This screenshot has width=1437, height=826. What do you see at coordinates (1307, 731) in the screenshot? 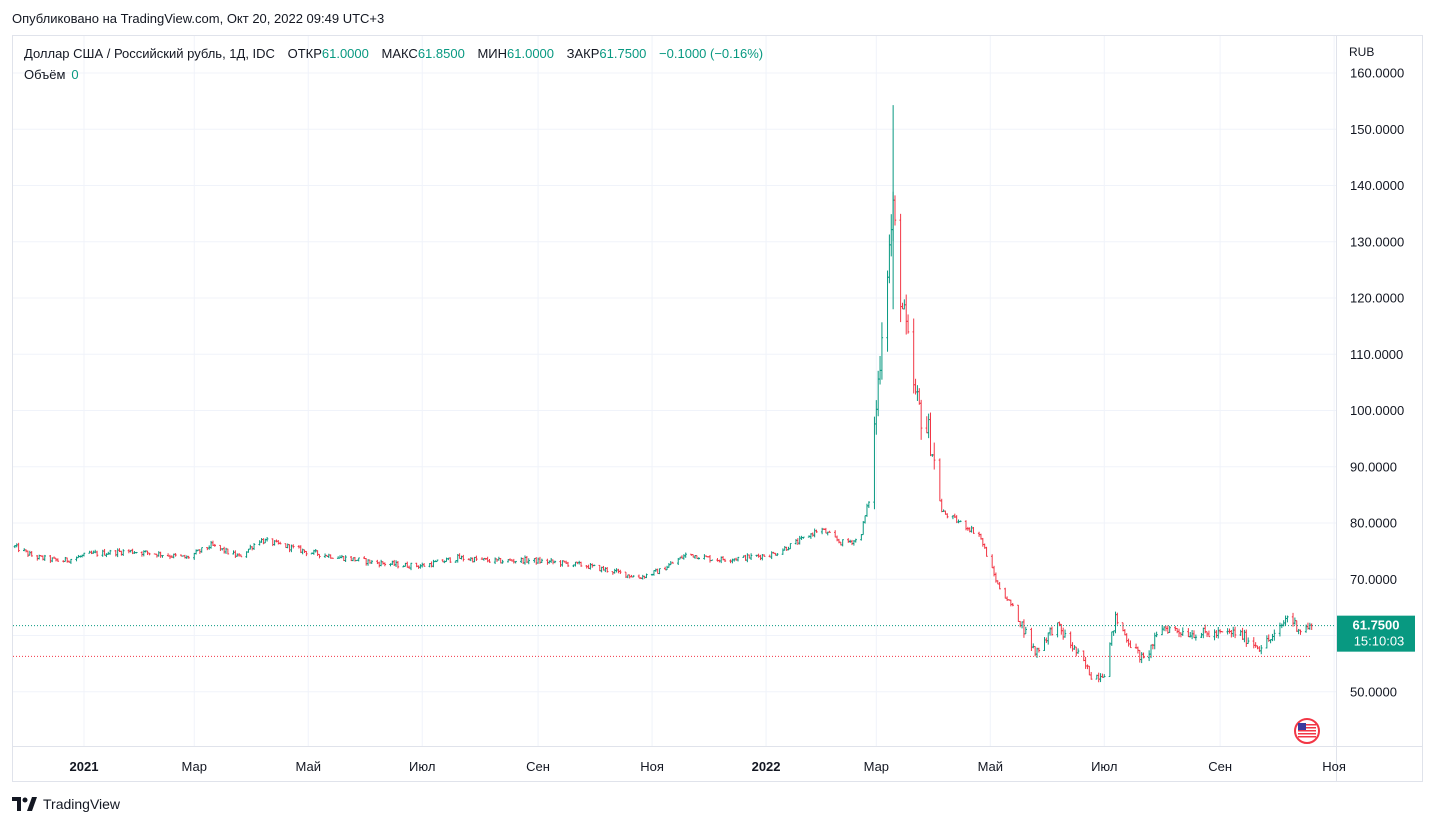
I see `us-flag-icon` at bounding box center [1307, 731].